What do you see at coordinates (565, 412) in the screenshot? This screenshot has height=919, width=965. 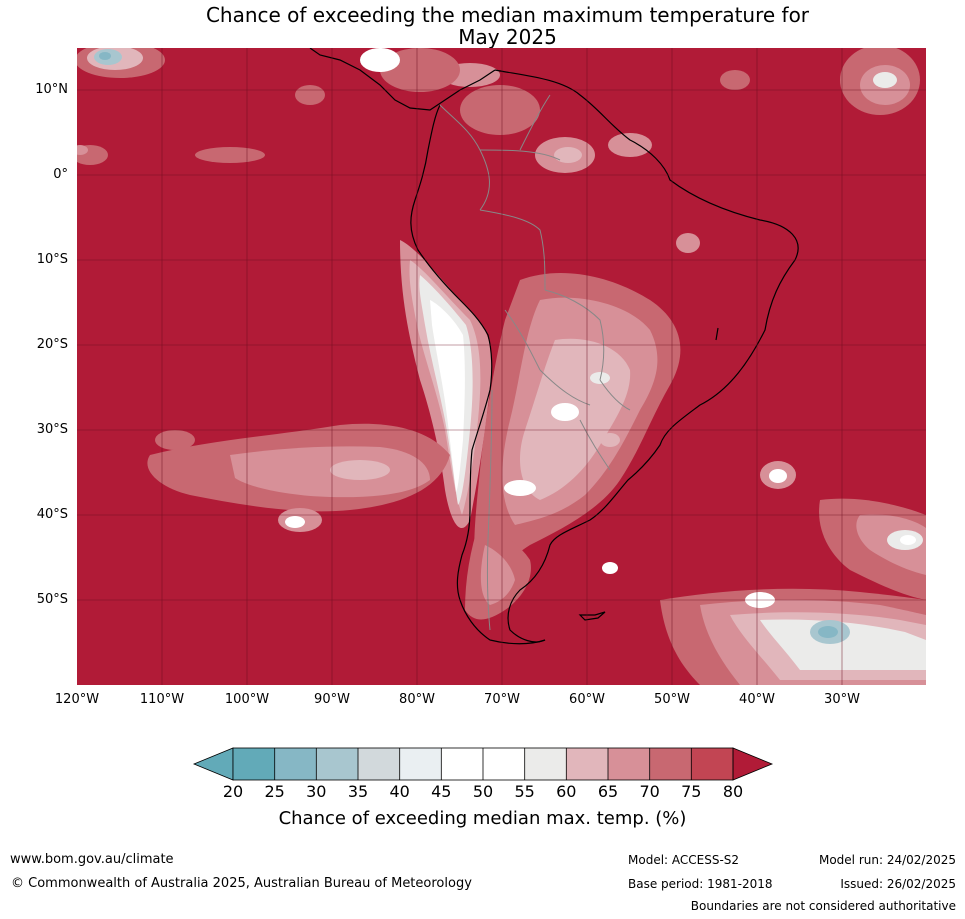 I see `contour-50-a` at bounding box center [565, 412].